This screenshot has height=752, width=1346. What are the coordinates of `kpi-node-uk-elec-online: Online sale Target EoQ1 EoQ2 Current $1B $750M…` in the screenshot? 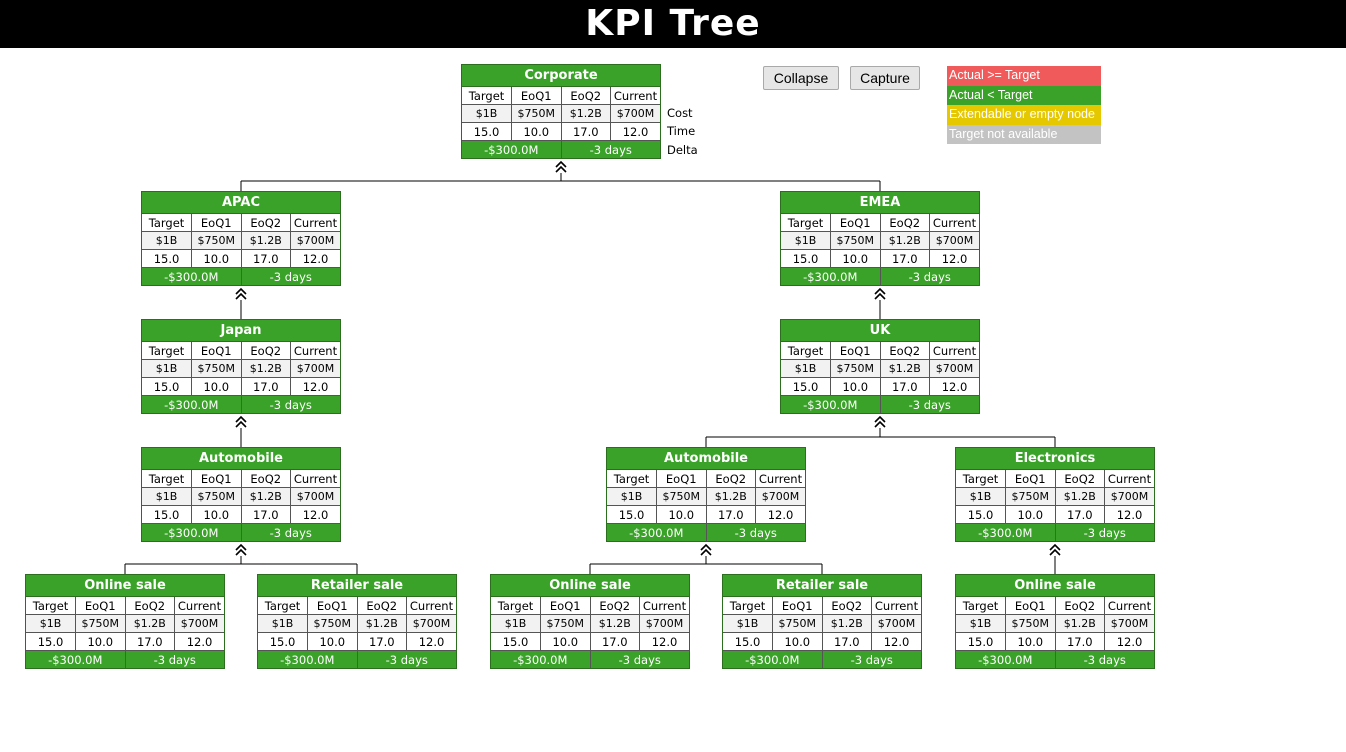 It's located at (1055, 621).